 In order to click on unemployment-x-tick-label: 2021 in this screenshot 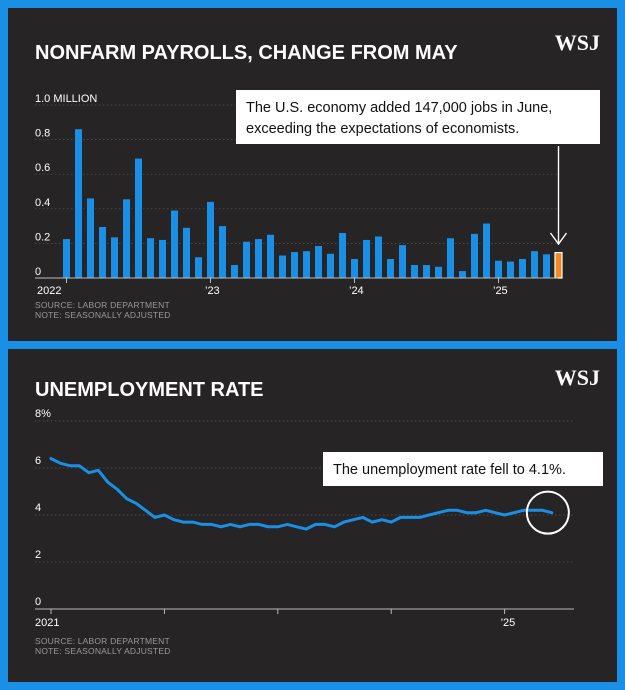, I will do `click(47, 623)`.